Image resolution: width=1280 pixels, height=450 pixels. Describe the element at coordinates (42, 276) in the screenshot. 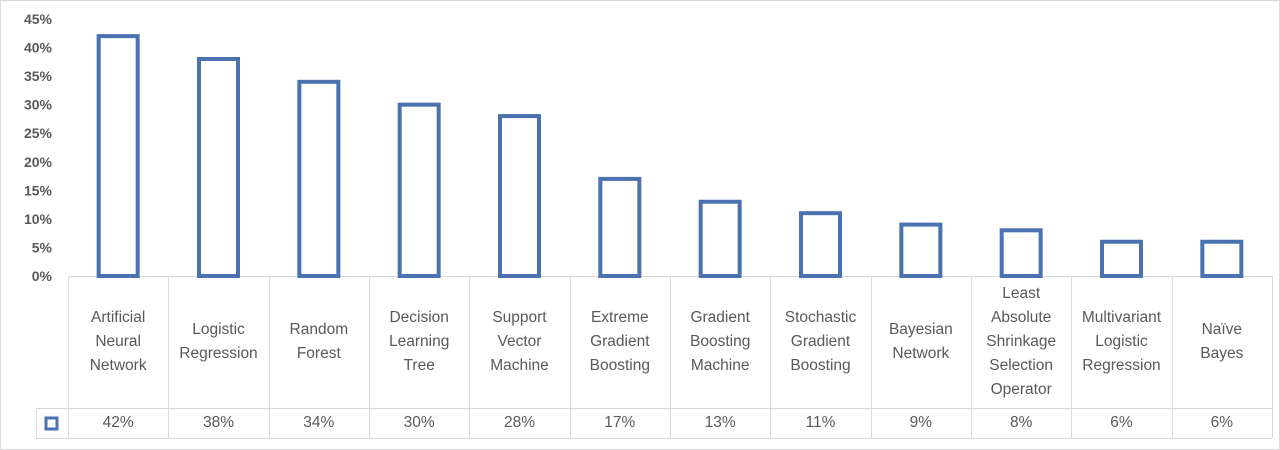

I see `y-tick-label: 0%` at that location.